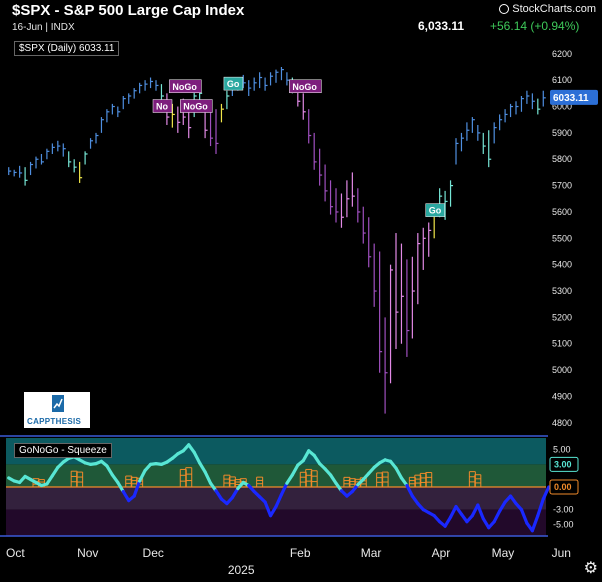 This screenshot has width=602, height=582. What do you see at coordinates (63, 450) in the screenshot?
I see `indicator-legend: GoNoGo - Squeeze` at bounding box center [63, 450].